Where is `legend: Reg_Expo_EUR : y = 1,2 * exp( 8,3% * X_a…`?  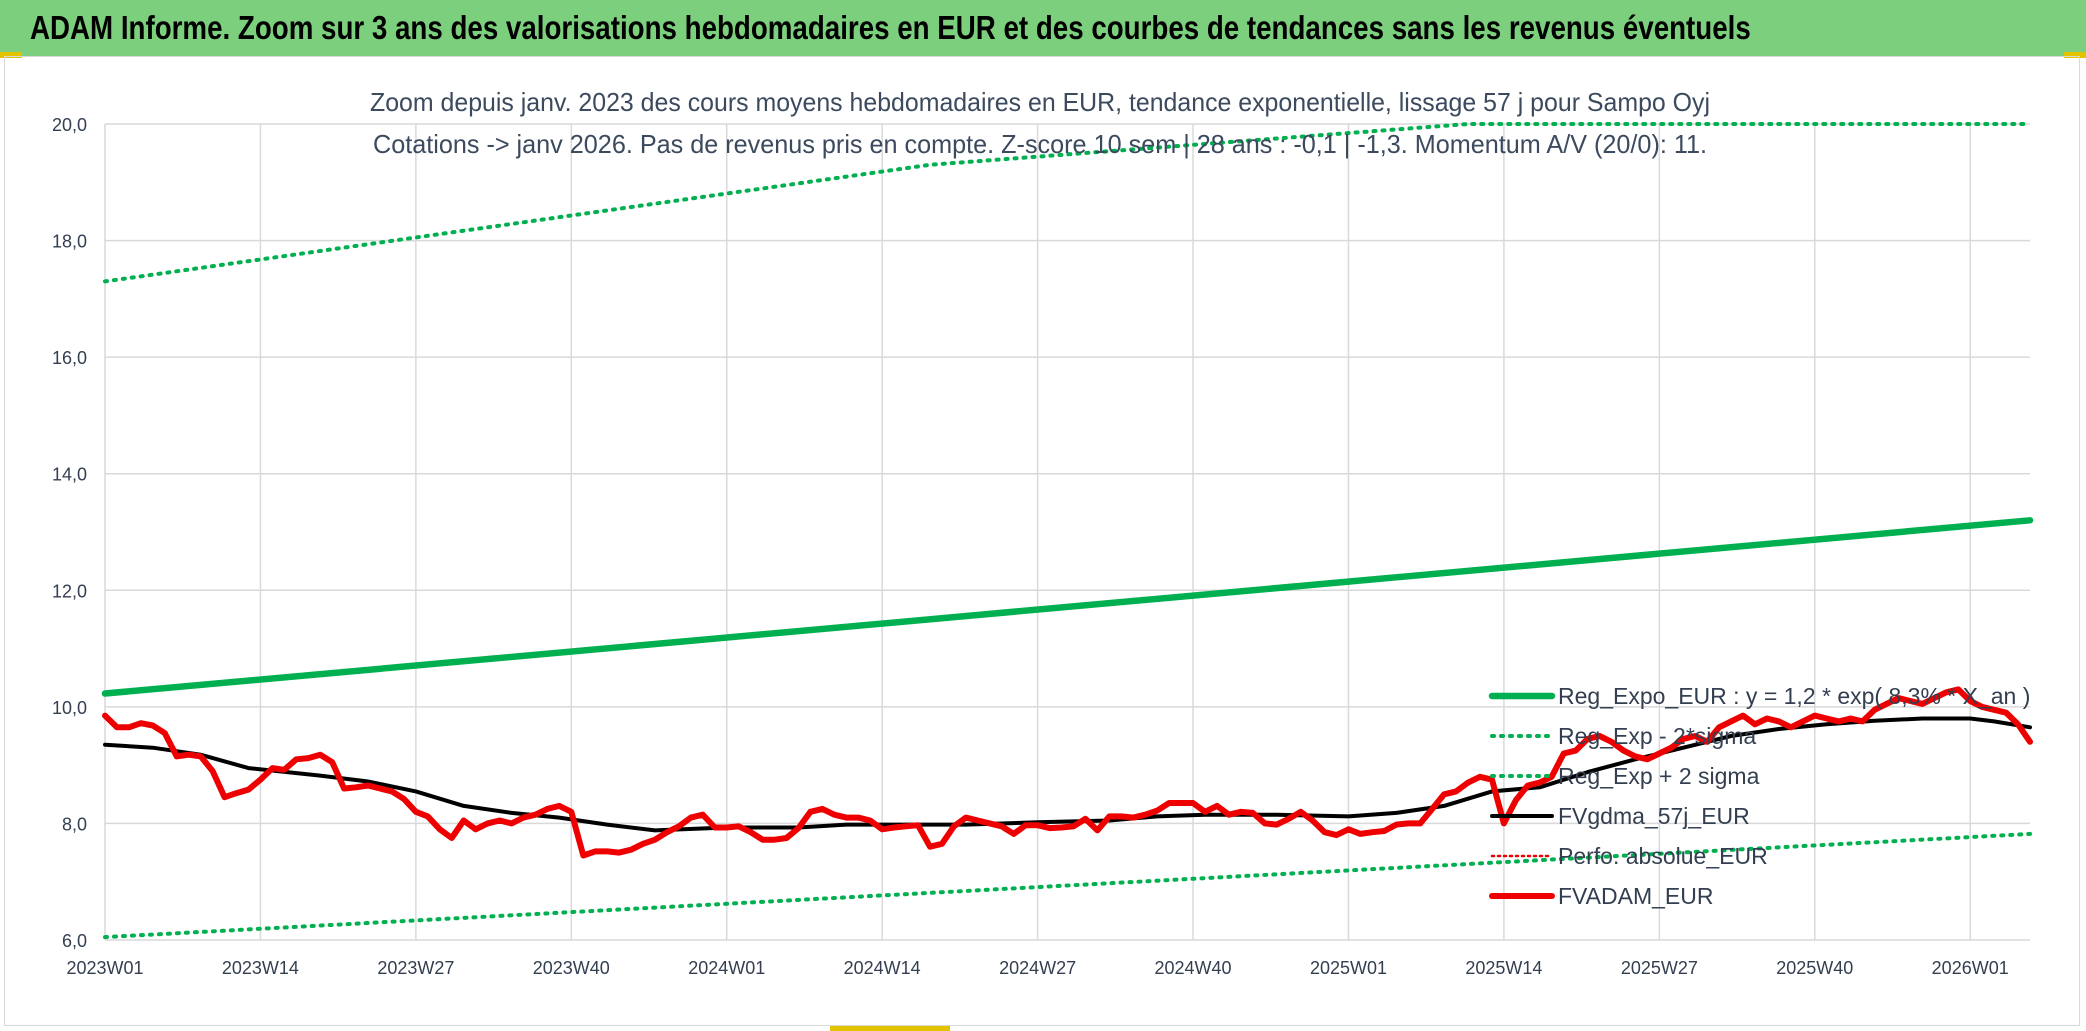
legend: Reg_Expo_EUR : y = 1,2 * exp( 8,3% * X_a… is located at coordinates (1759, 796).